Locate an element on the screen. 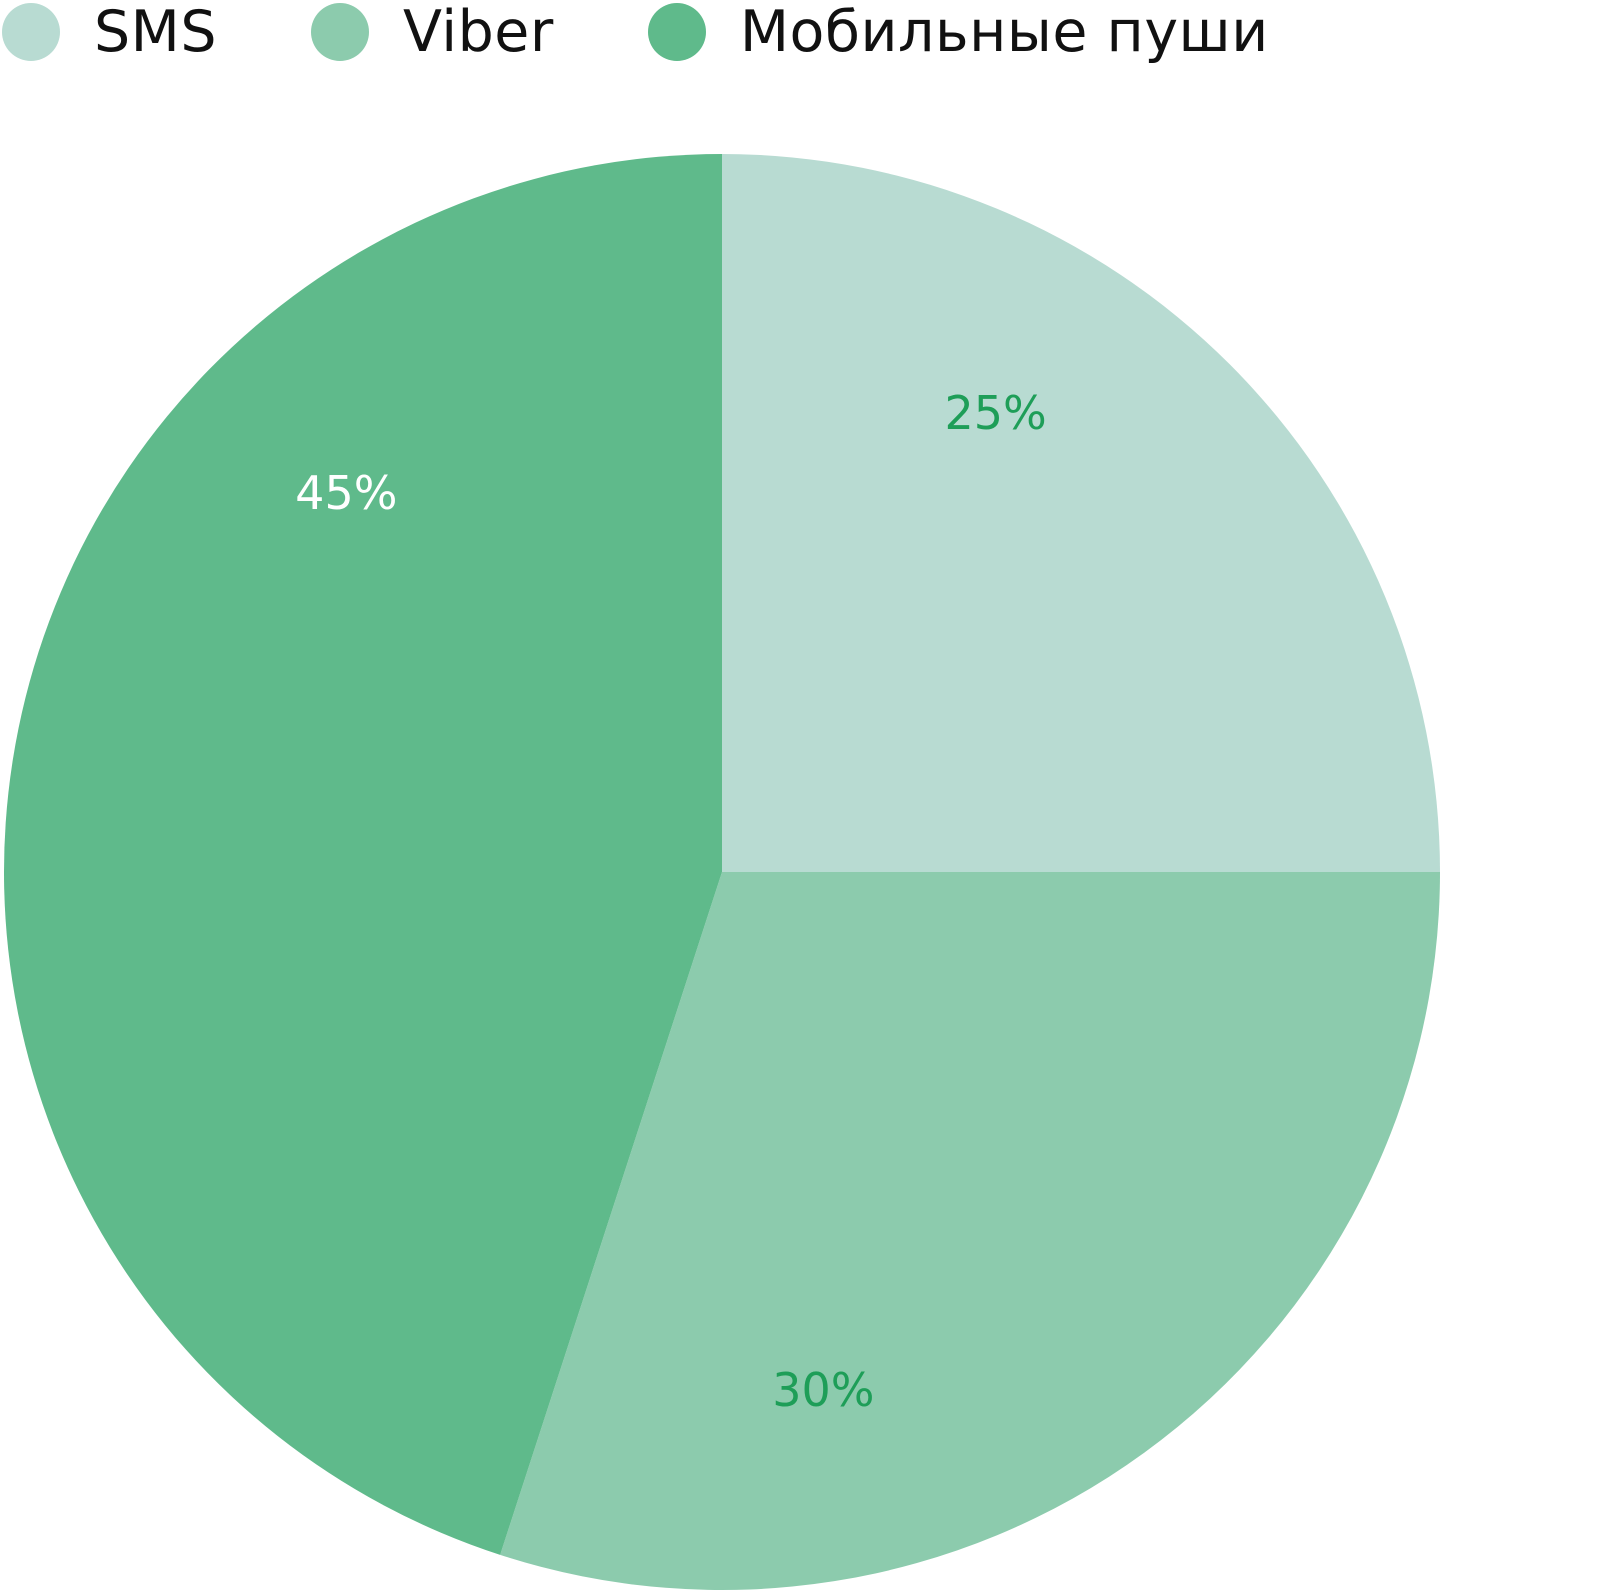  legend-item-sms: SMS is located at coordinates (108, 32).